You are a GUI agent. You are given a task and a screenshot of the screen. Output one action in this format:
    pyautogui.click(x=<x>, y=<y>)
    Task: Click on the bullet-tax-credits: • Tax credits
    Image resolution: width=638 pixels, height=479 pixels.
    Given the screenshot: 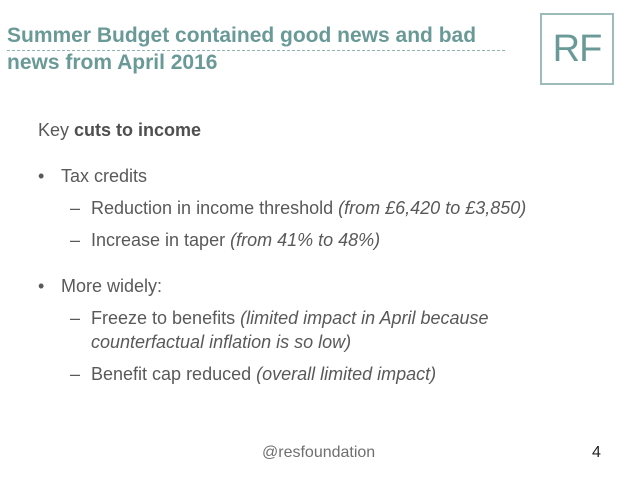 What is the action you would take?
    pyautogui.click(x=328, y=176)
    